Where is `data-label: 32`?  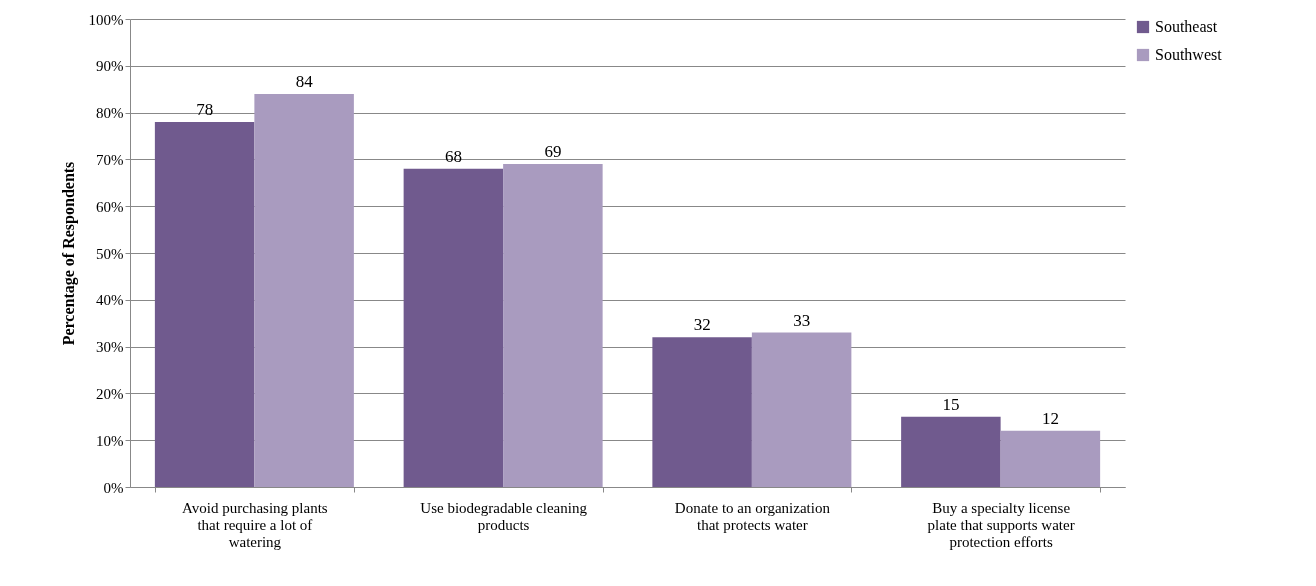 data-label: 32 is located at coordinates (702, 325).